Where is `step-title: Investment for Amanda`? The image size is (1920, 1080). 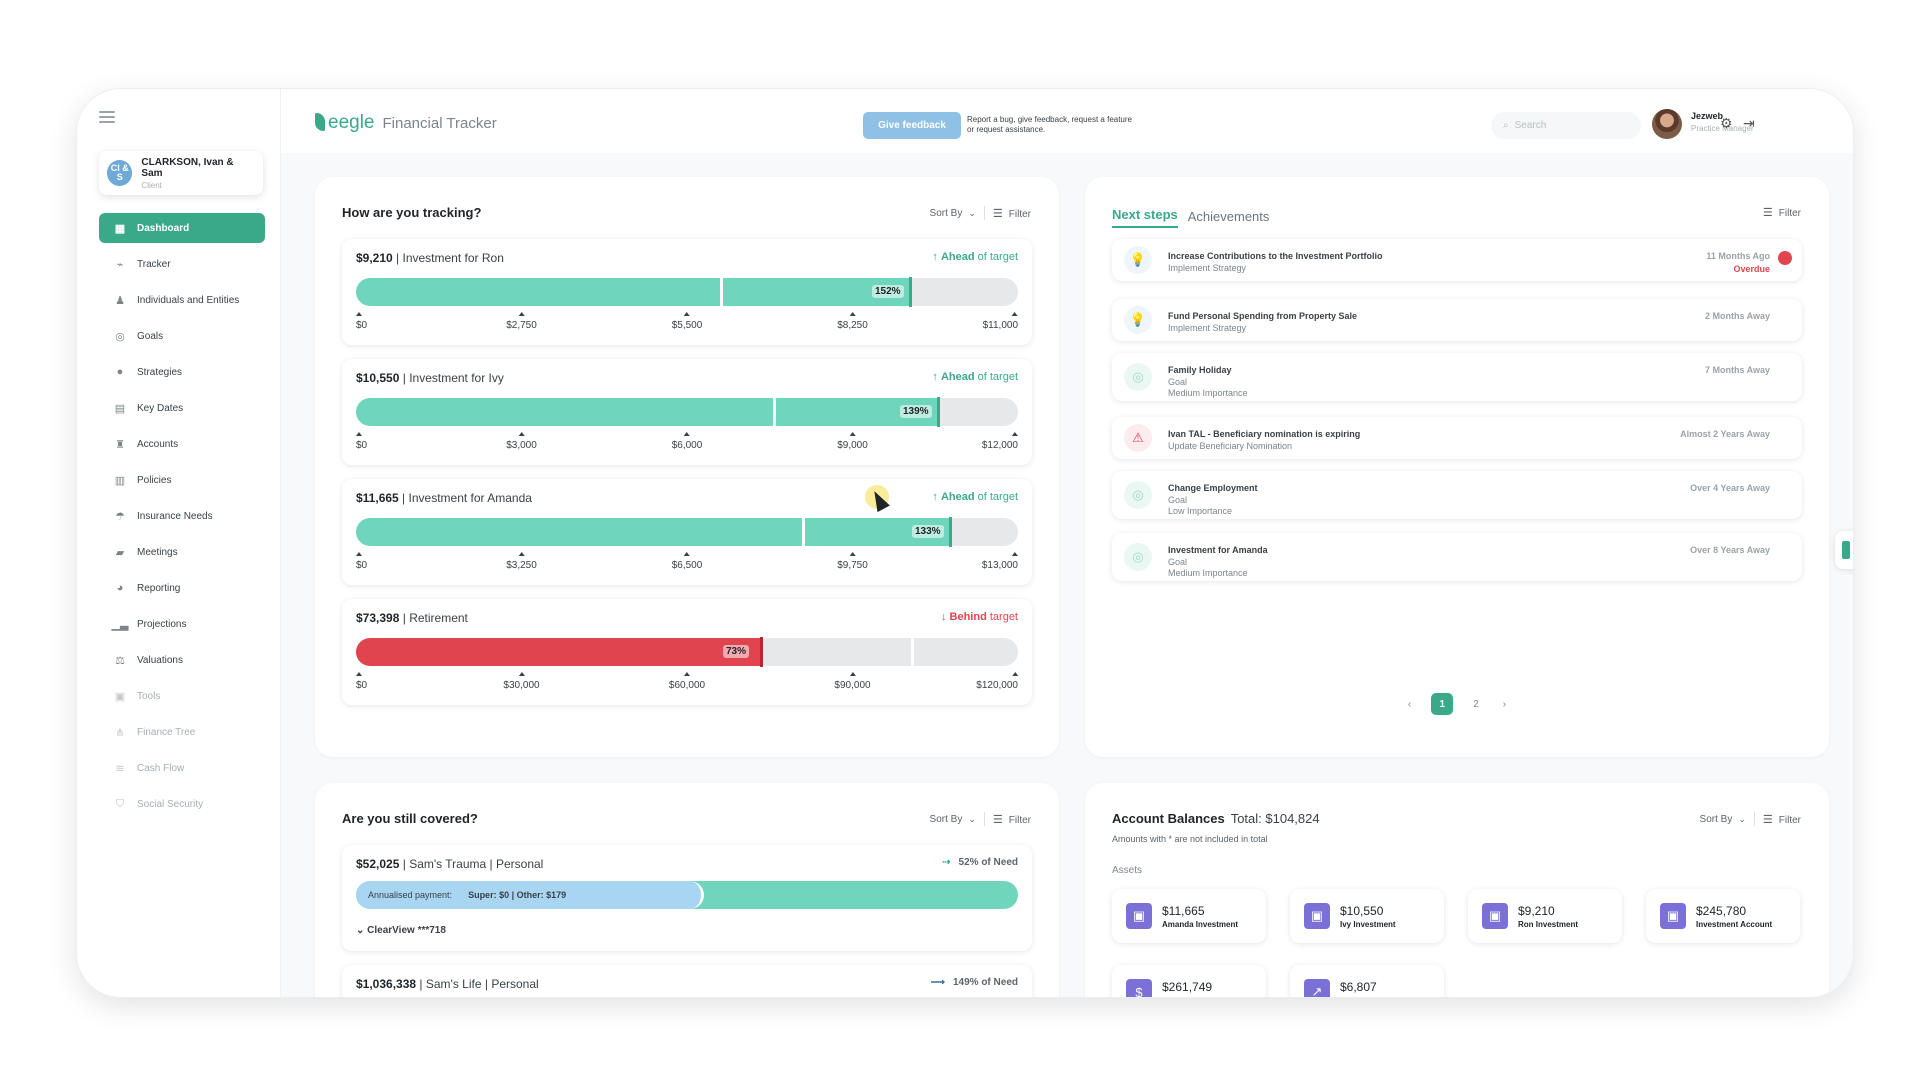
step-title: Investment for Amanda is located at coordinates (1218, 550).